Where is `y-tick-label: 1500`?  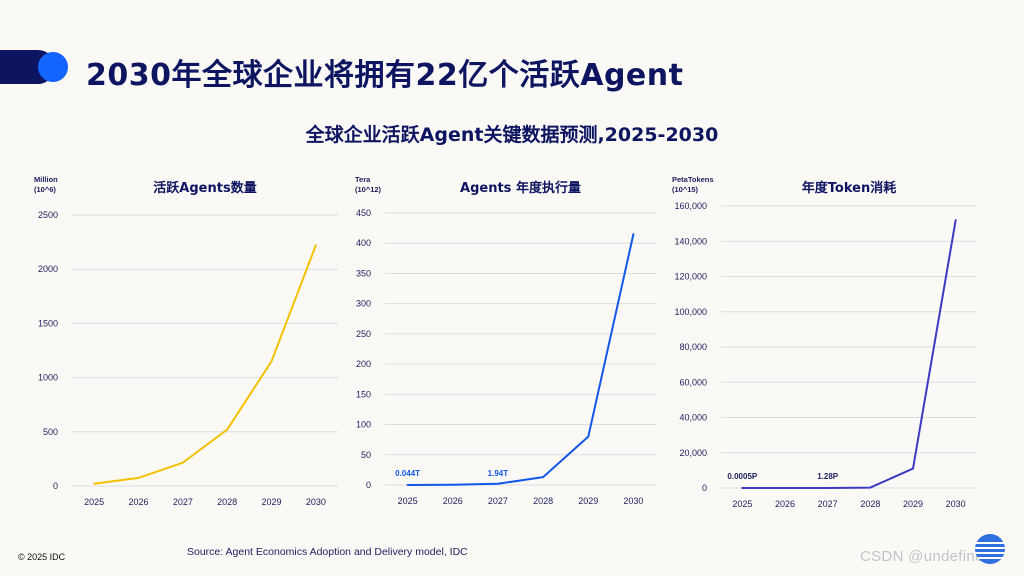
y-tick-label: 1500 is located at coordinates (48, 323).